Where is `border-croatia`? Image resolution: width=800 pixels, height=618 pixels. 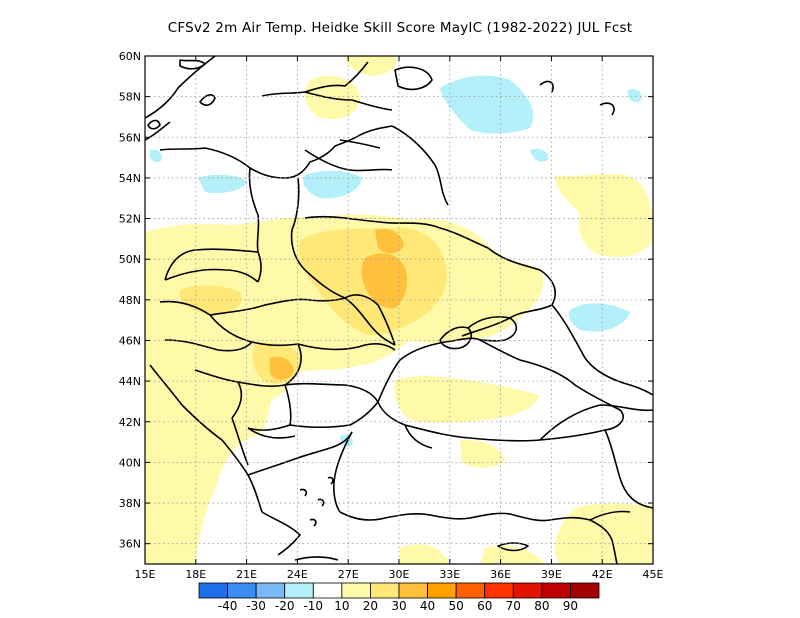 border-croatia is located at coordinates (208, 345).